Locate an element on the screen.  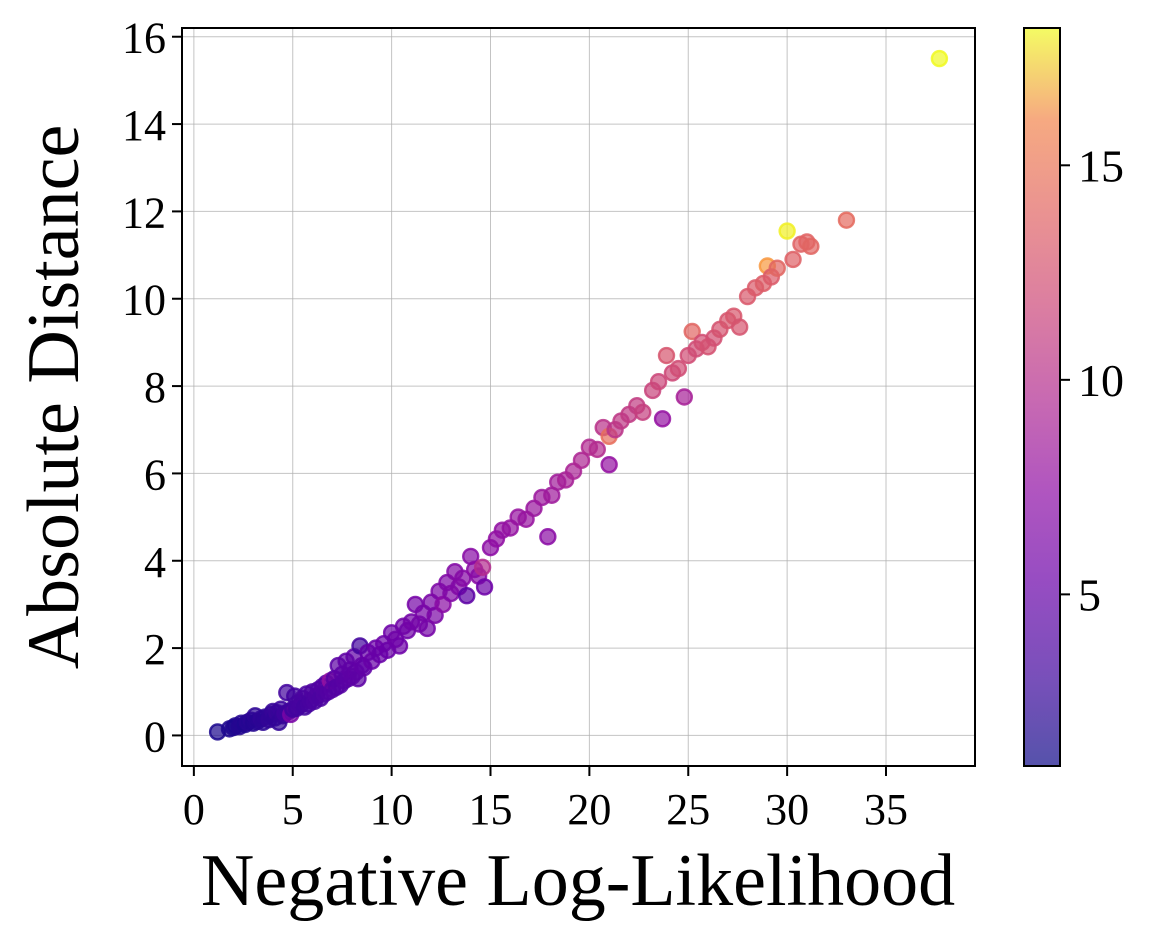
y-axis-ticks: 0 2 4 6 8 10 12 14 16 is located at coordinates (152, 387).